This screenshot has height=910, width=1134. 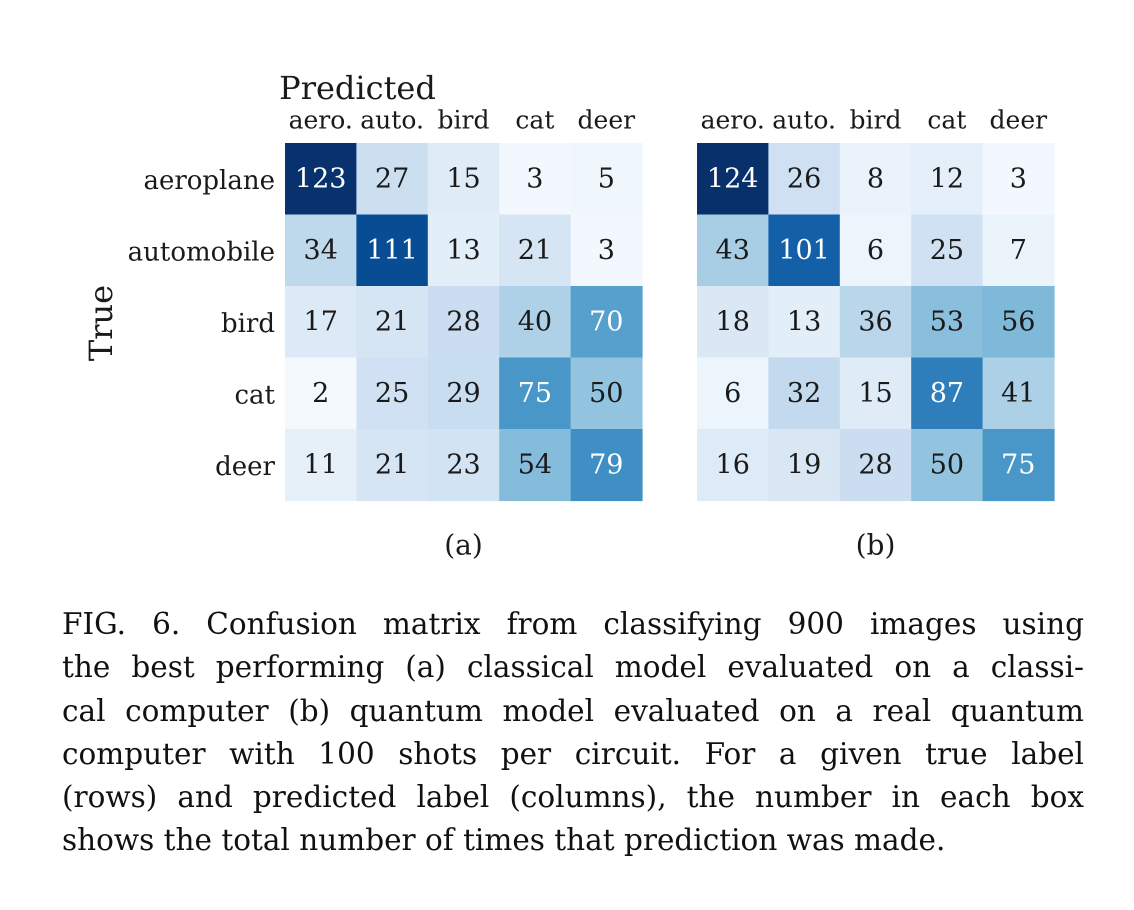 I want to click on x-tick-label: cat, so click(x=946, y=120).